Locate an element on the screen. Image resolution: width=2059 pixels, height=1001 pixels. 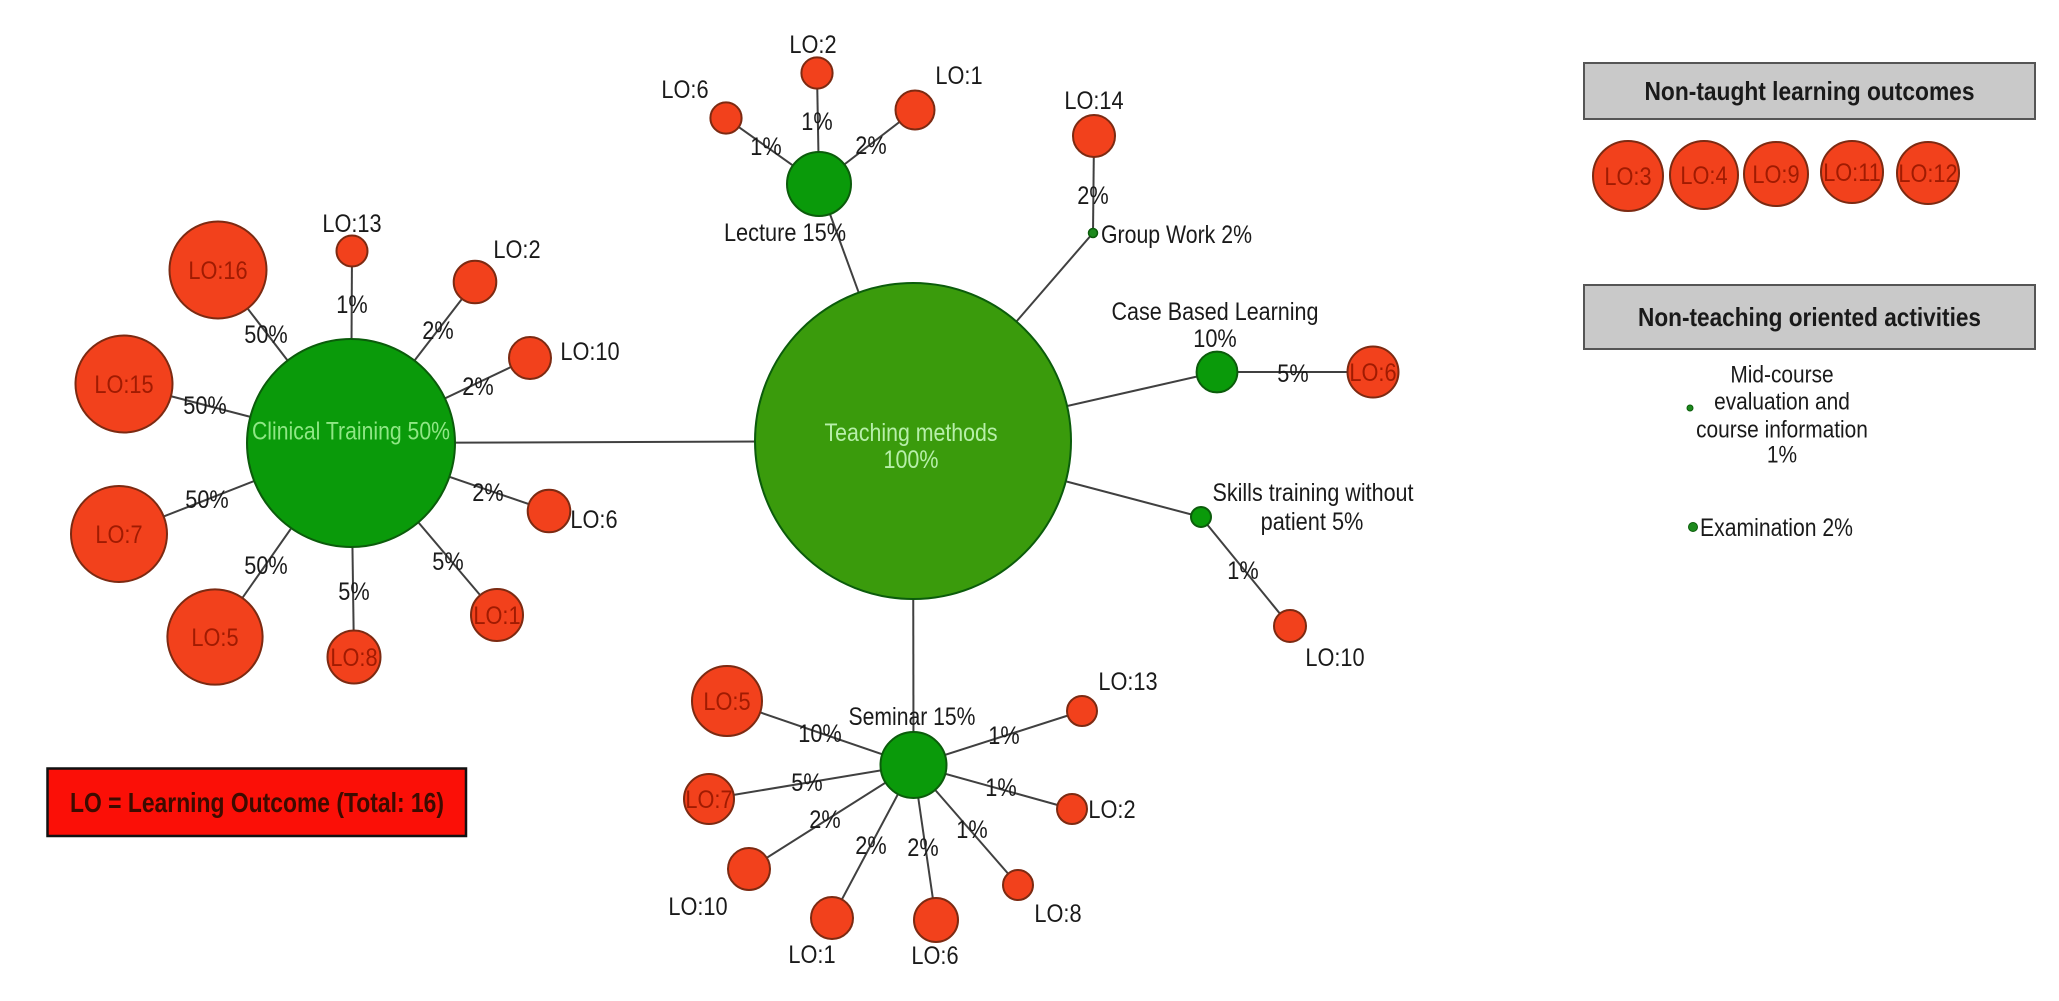
svg-text: 100% is located at coordinates (911, 460).